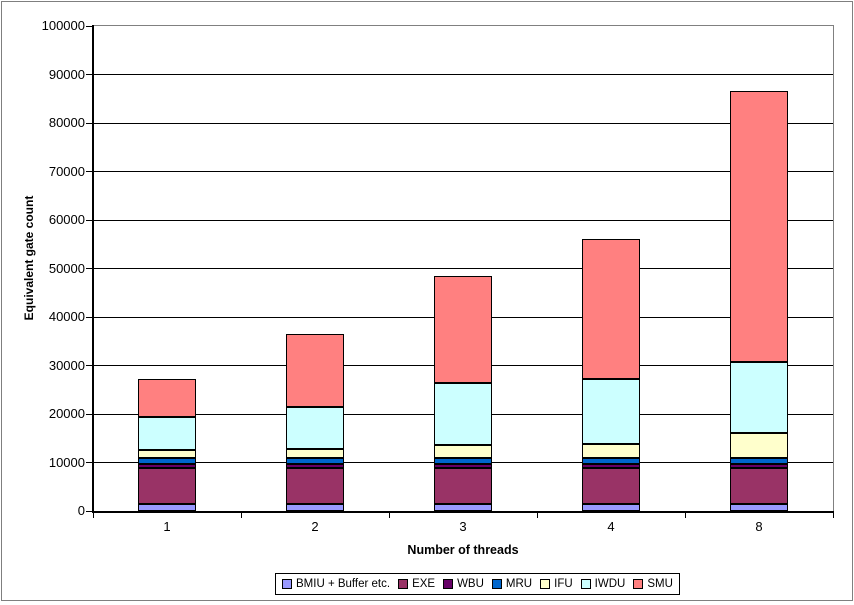  I want to click on legend-label: EXE, so click(424, 584).